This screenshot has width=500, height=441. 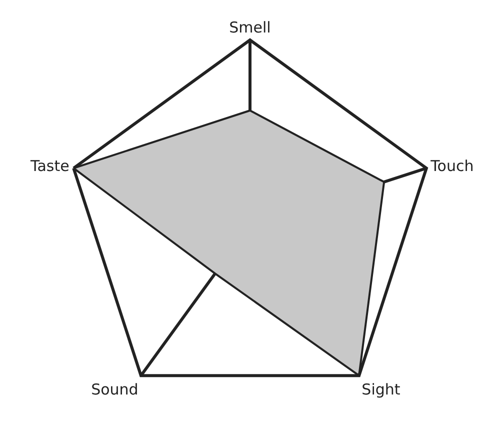 What do you see at coordinates (250, 27) in the screenshot?
I see `spoke-label: Smell` at bounding box center [250, 27].